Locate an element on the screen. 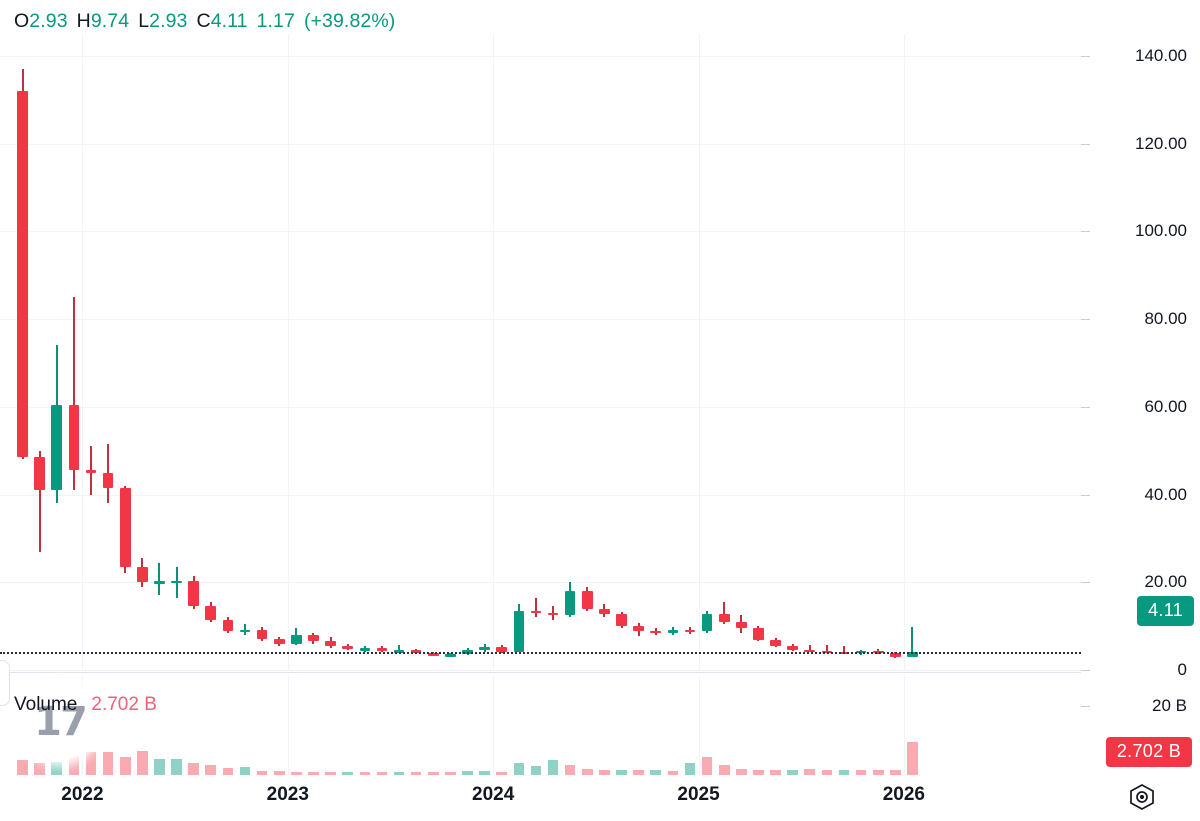  pane-separator is located at coordinates (540, 672).